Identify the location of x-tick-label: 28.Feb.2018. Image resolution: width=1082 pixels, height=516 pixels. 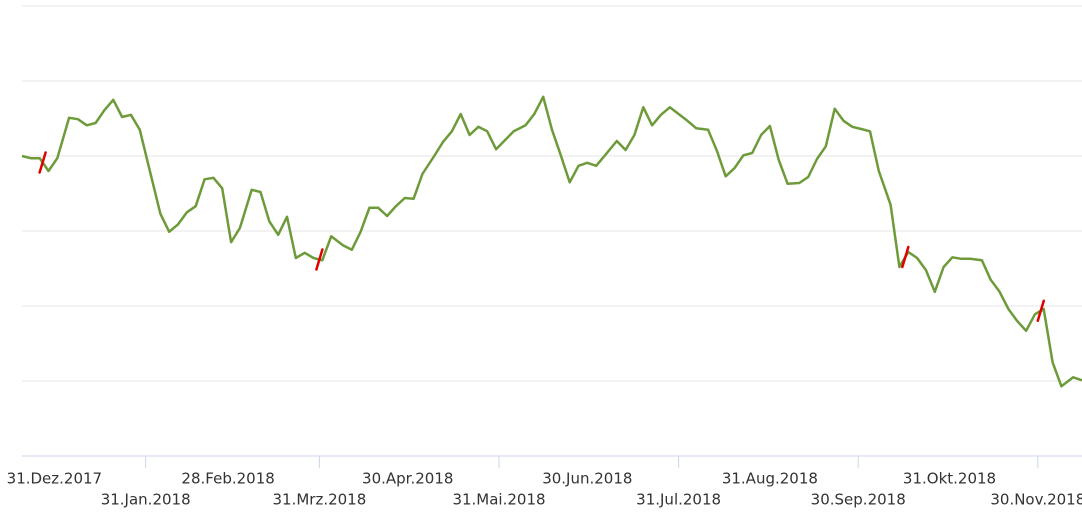
(227, 479).